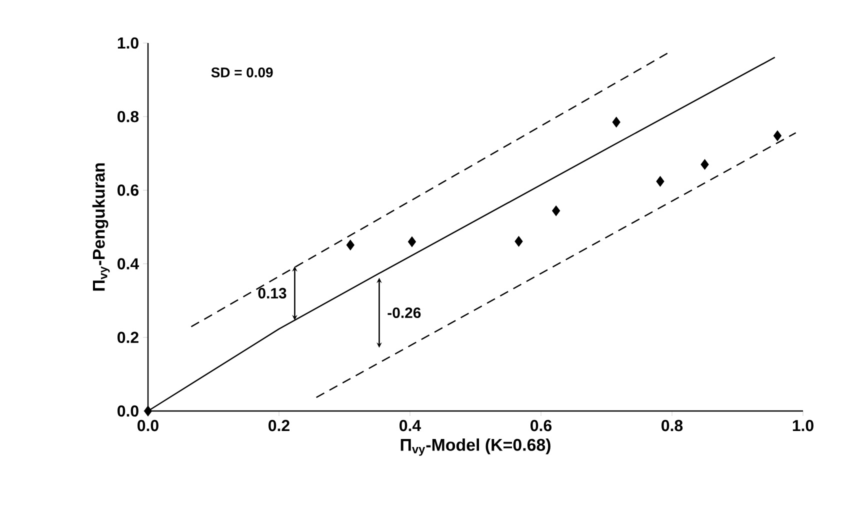 The width and height of the screenshot is (848, 528). What do you see at coordinates (541, 426) in the screenshot?
I see `x-tick-label: 0.6` at bounding box center [541, 426].